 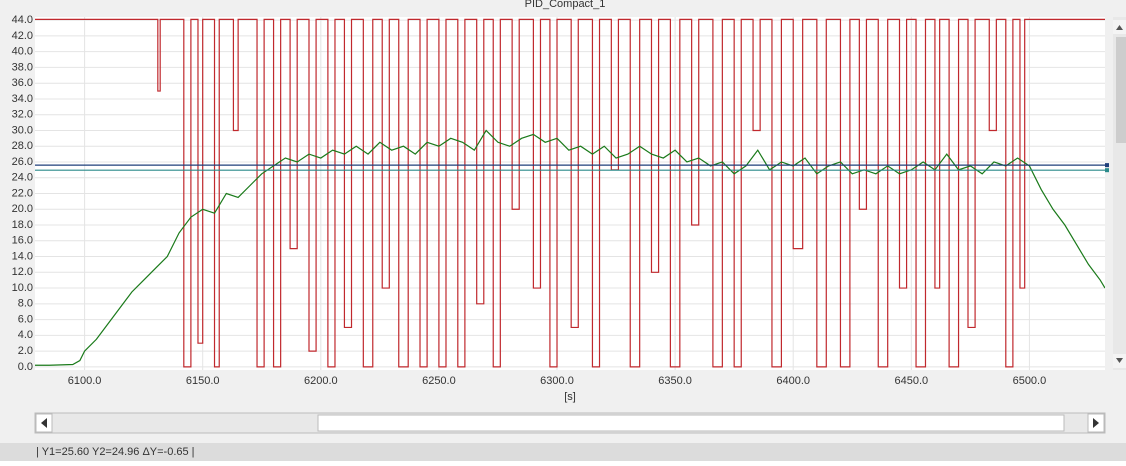 I want to click on y-tick-label: 38.0, so click(x=22, y=67).